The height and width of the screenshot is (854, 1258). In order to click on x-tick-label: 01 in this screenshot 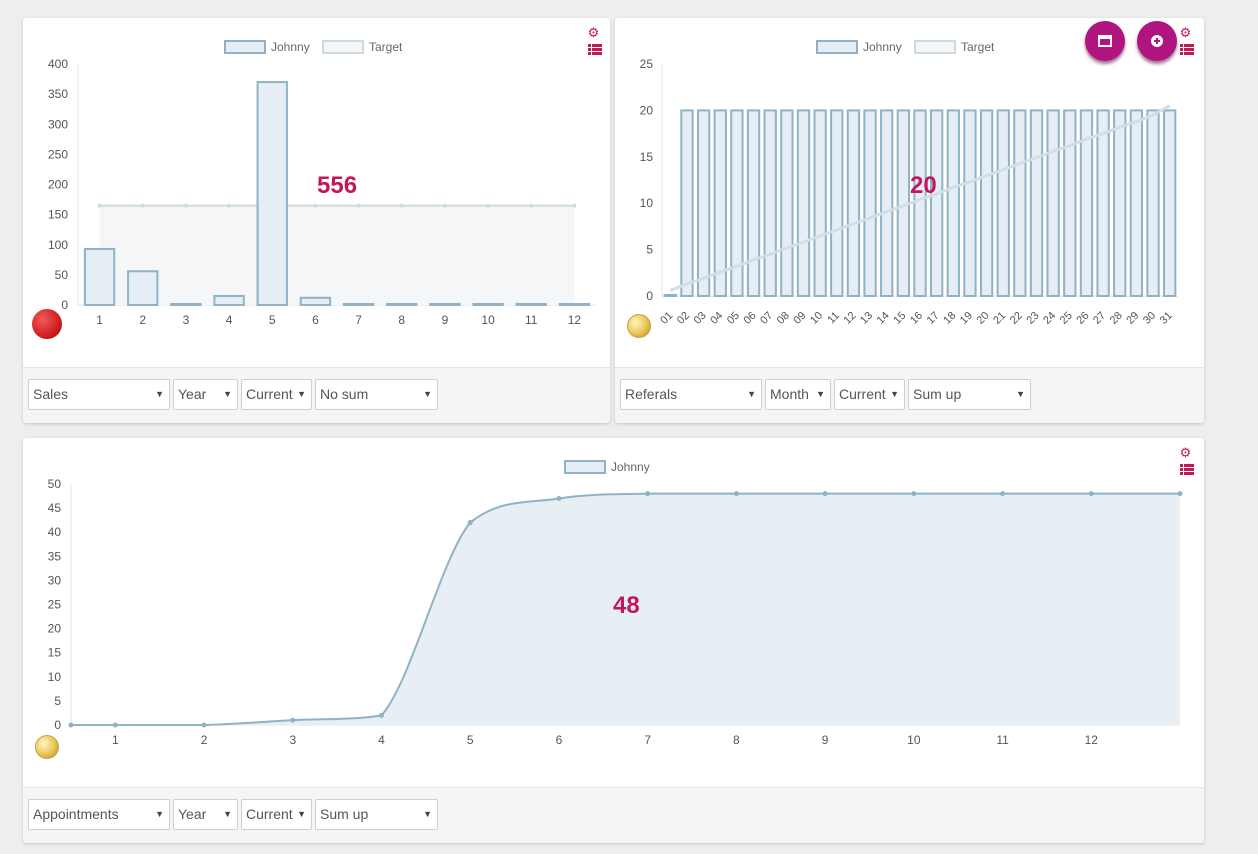, I will do `click(666, 318)`.